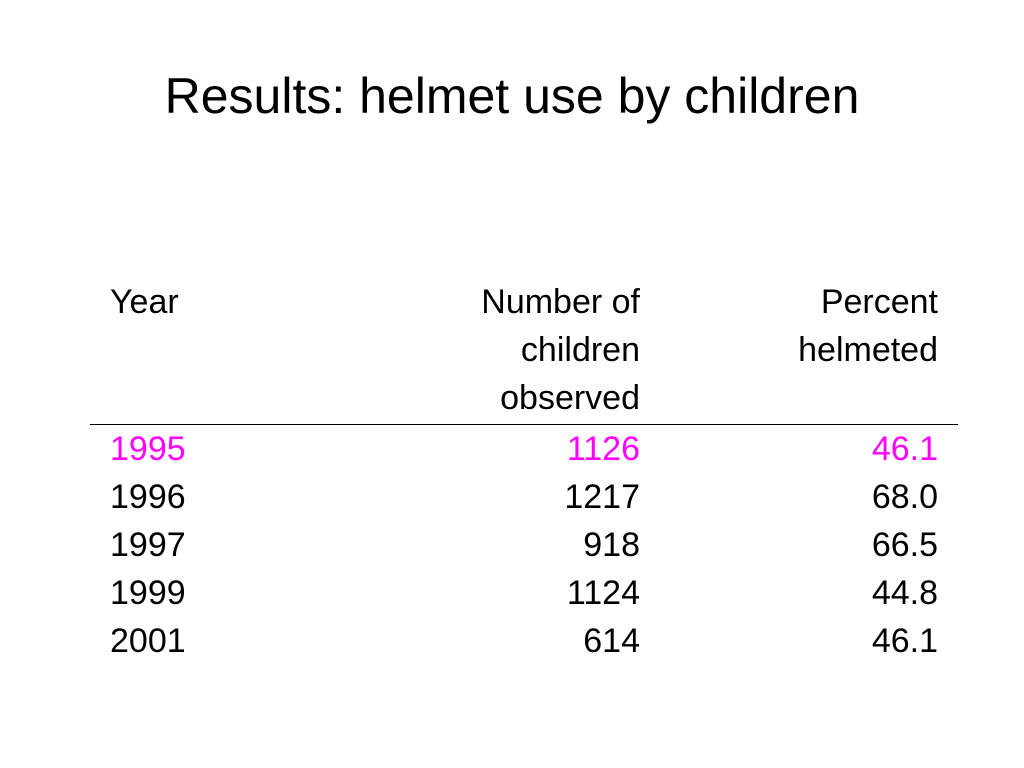  What do you see at coordinates (602, 497) in the screenshot?
I see `cell-number: 1217` at bounding box center [602, 497].